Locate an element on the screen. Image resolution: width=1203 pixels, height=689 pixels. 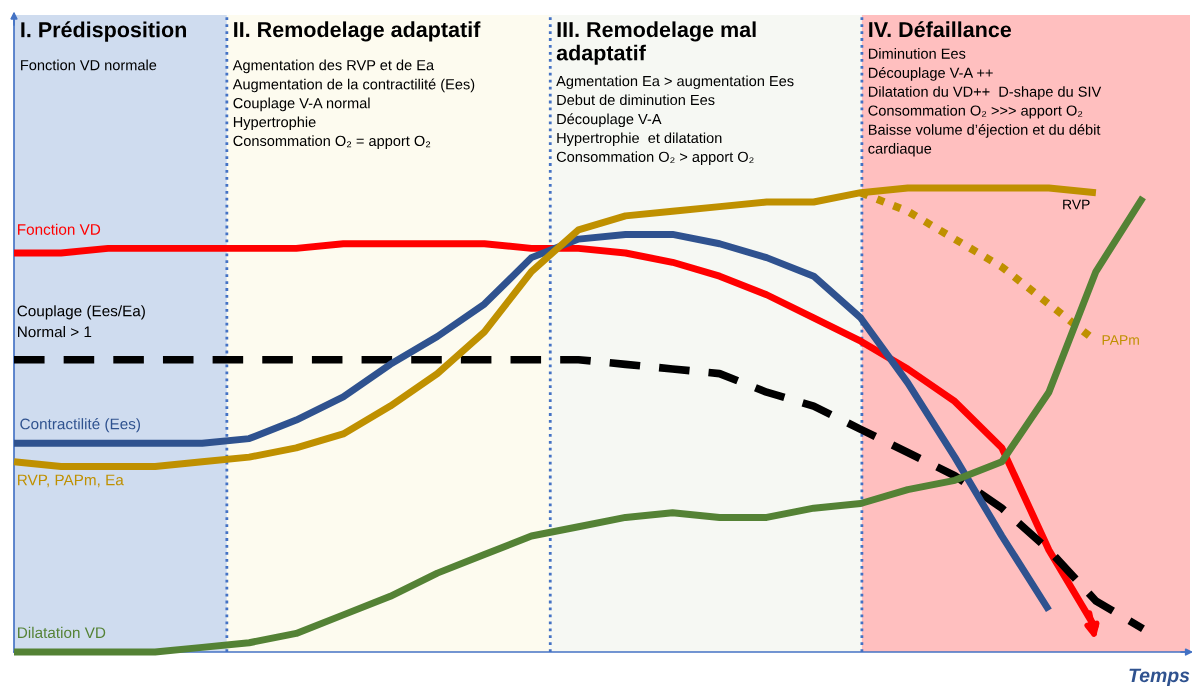
series-label: Contractilité (Ees) is located at coordinates (80, 425).